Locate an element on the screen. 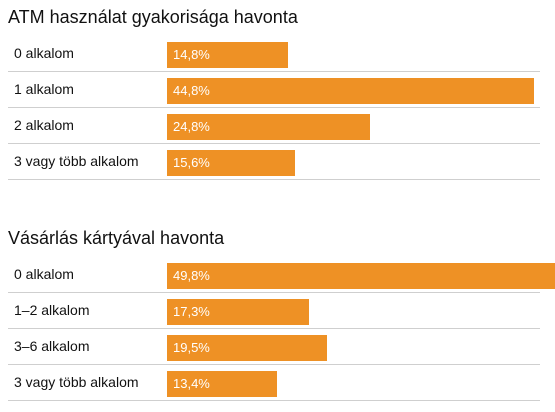  bar-value-label: 44,8% is located at coordinates (191, 90).